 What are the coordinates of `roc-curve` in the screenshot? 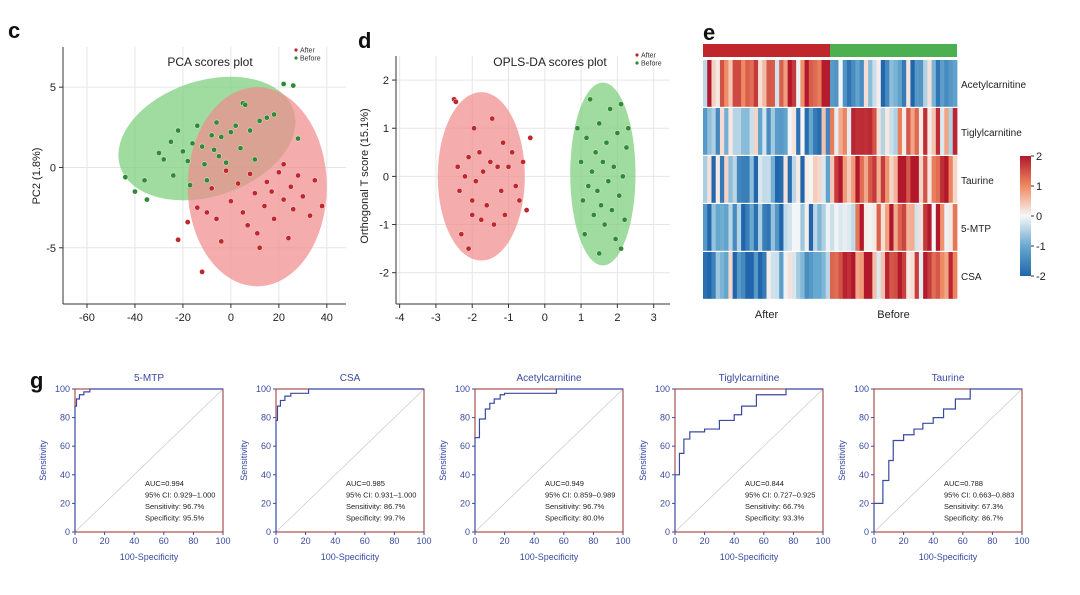 It's located at (947, 460).